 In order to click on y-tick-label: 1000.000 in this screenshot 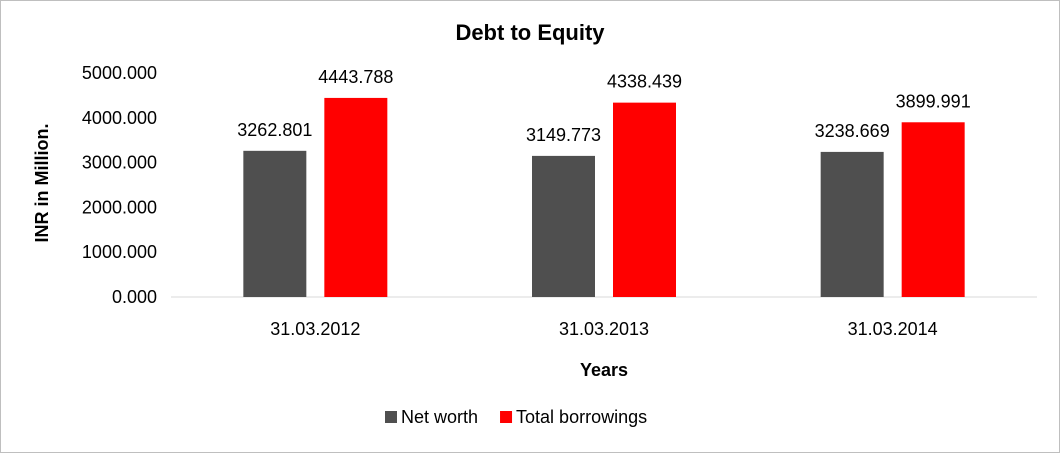, I will do `click(119, 252)`.